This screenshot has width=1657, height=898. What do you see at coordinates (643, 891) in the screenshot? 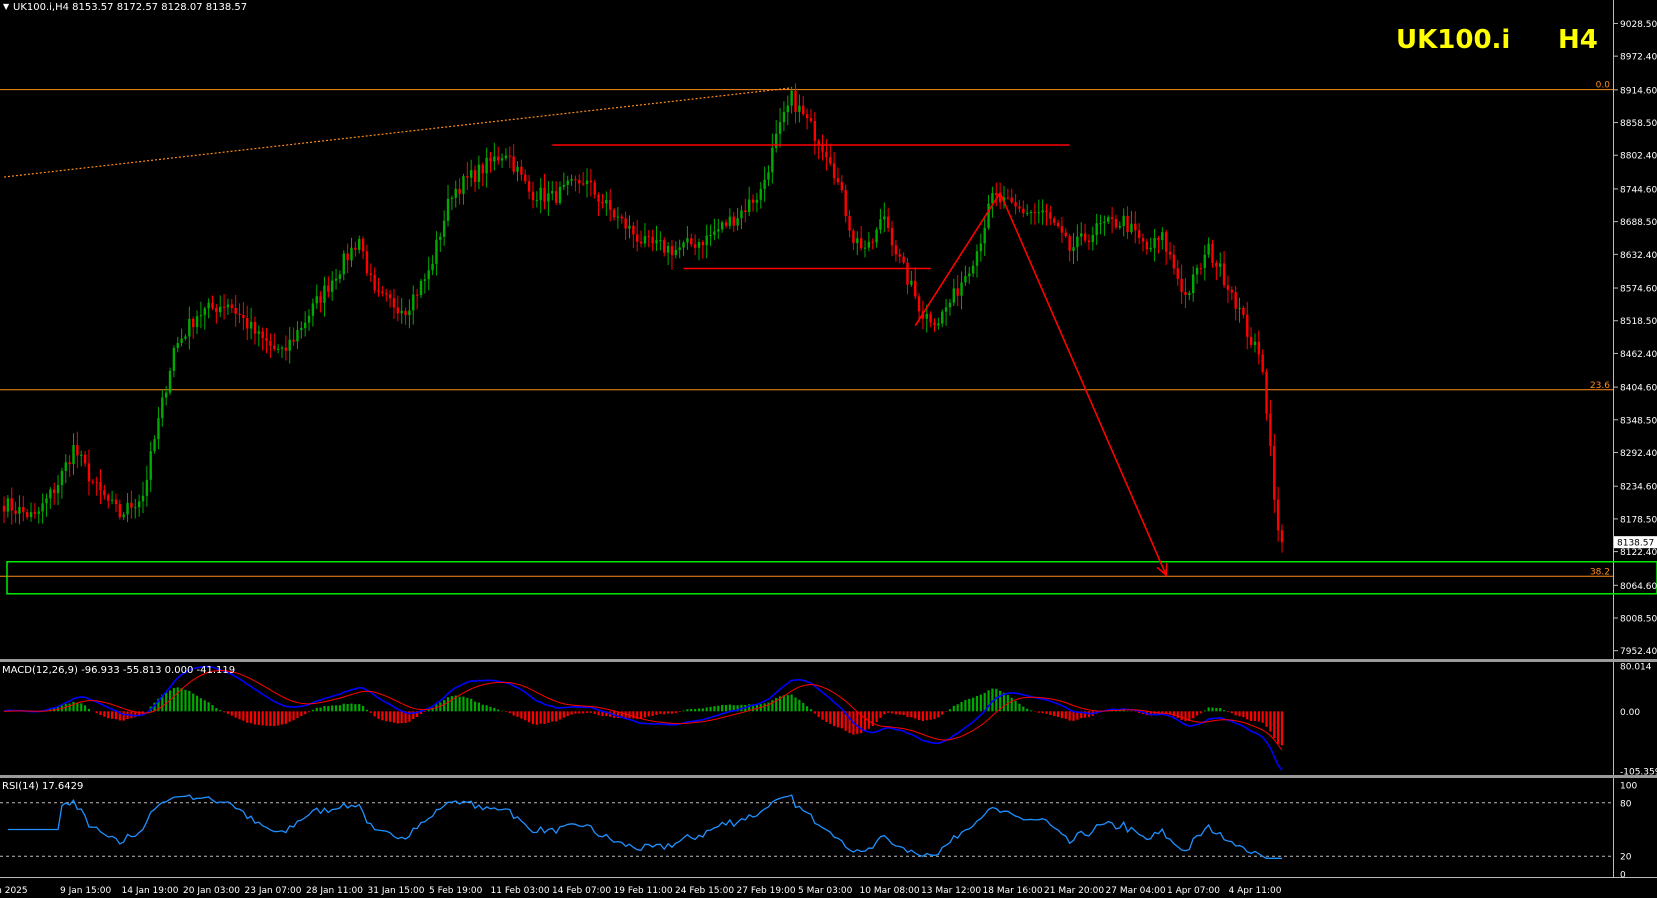
I see `time-axis-label: 19 Feb 11:00` at bounding box center [643, 891].